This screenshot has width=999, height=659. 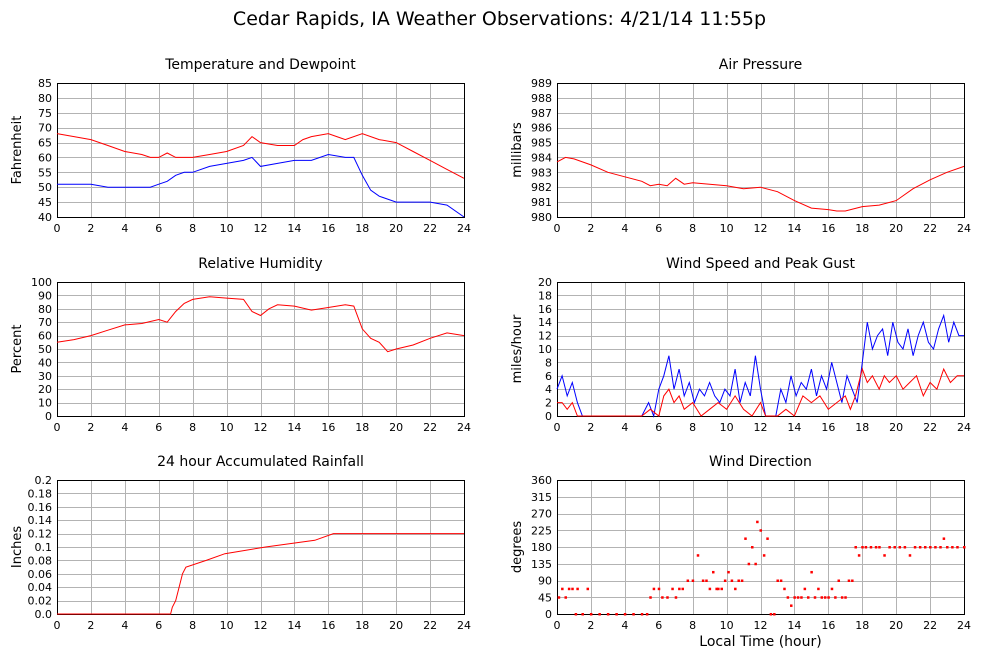 I want to click on plot-frame, so click(x=261, y=547).